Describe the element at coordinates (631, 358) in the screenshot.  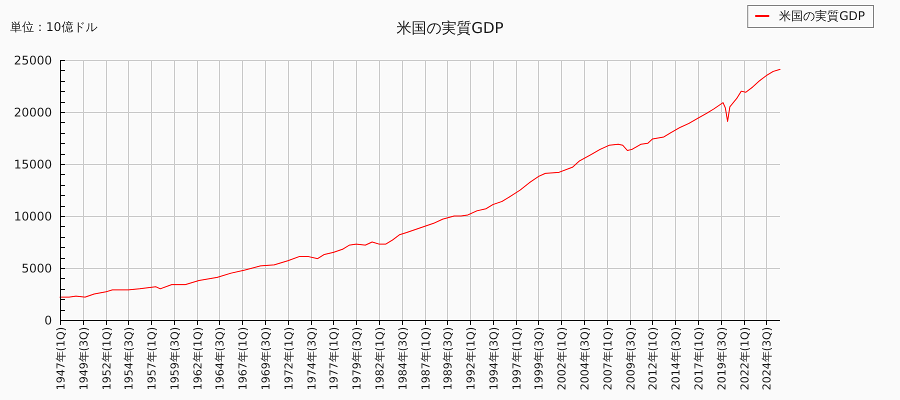
I see `x-tick-label: 2009年(3Q)` at that location.